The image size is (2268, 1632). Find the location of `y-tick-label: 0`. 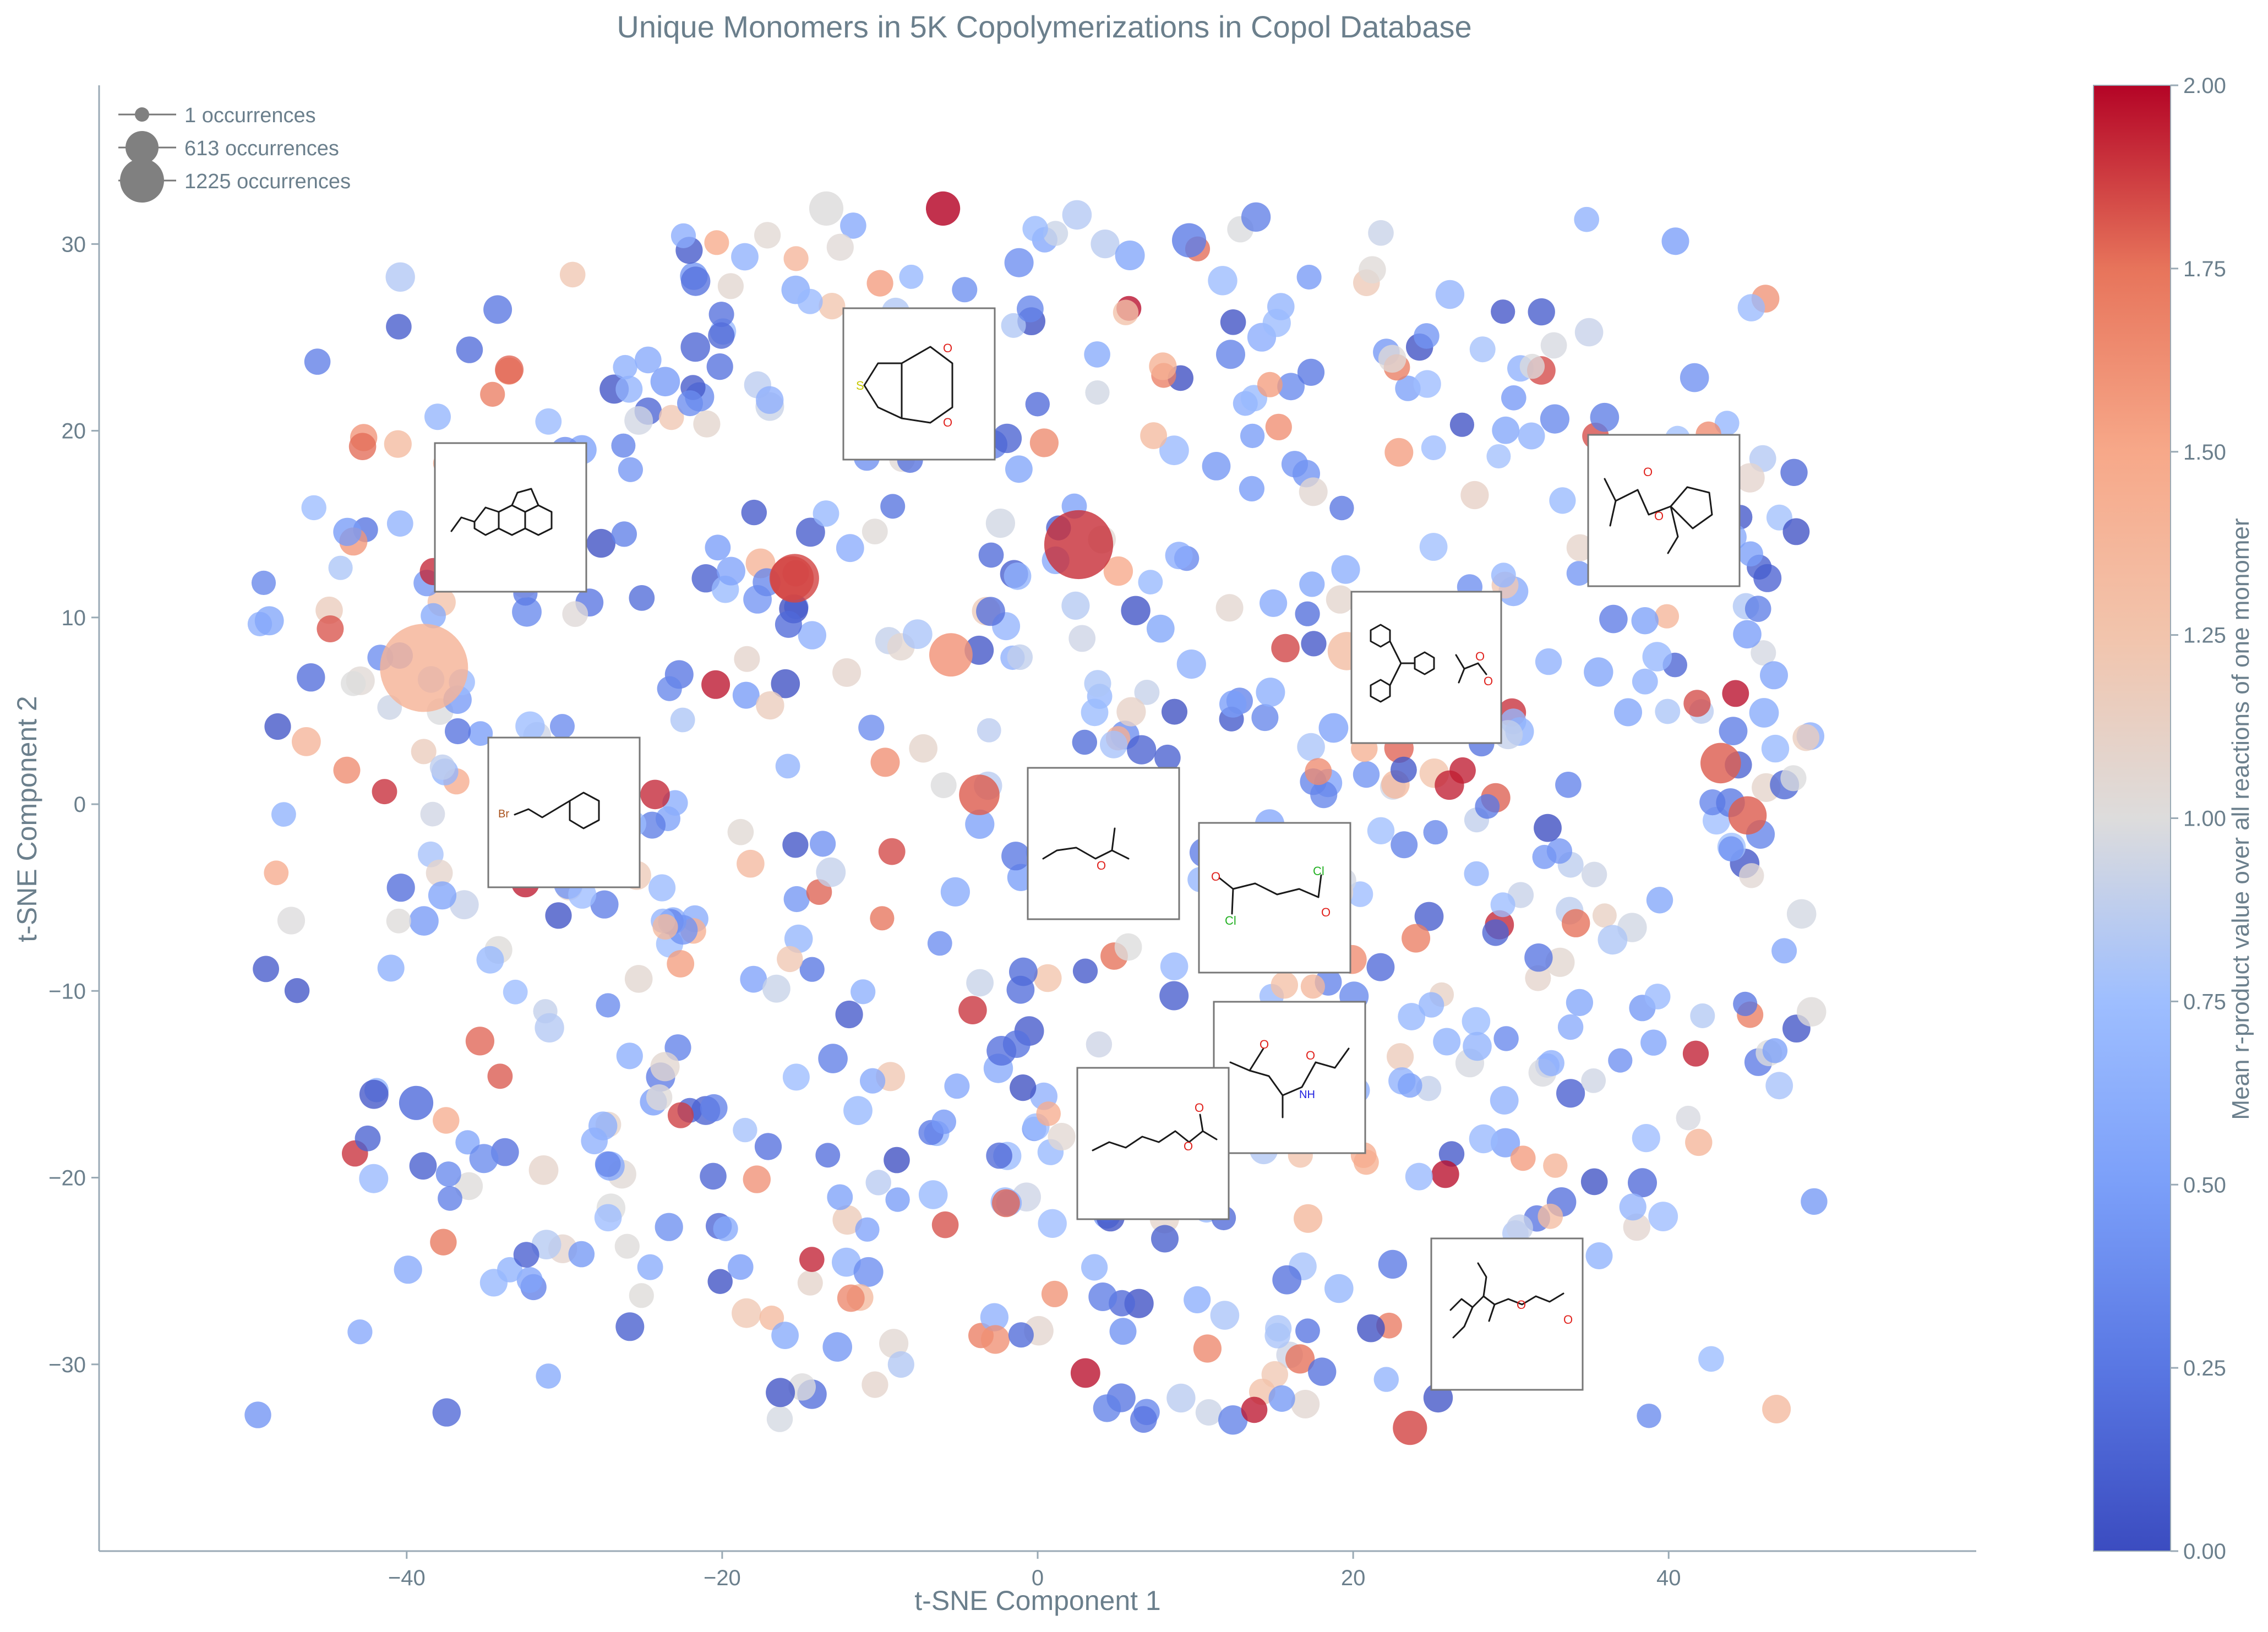

y-tick-label: 0 is located at coordinates (80, 805).